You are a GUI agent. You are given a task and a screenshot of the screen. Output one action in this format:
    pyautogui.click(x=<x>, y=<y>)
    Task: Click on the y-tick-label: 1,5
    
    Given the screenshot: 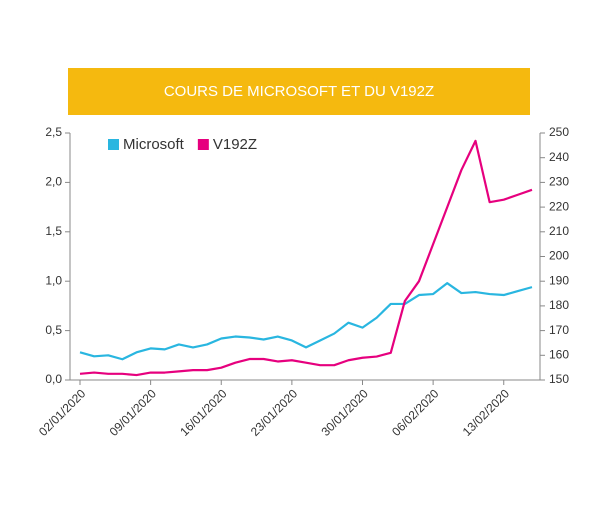 What is the action you would take?
    pyautogui.click(x=53, y=231)
    